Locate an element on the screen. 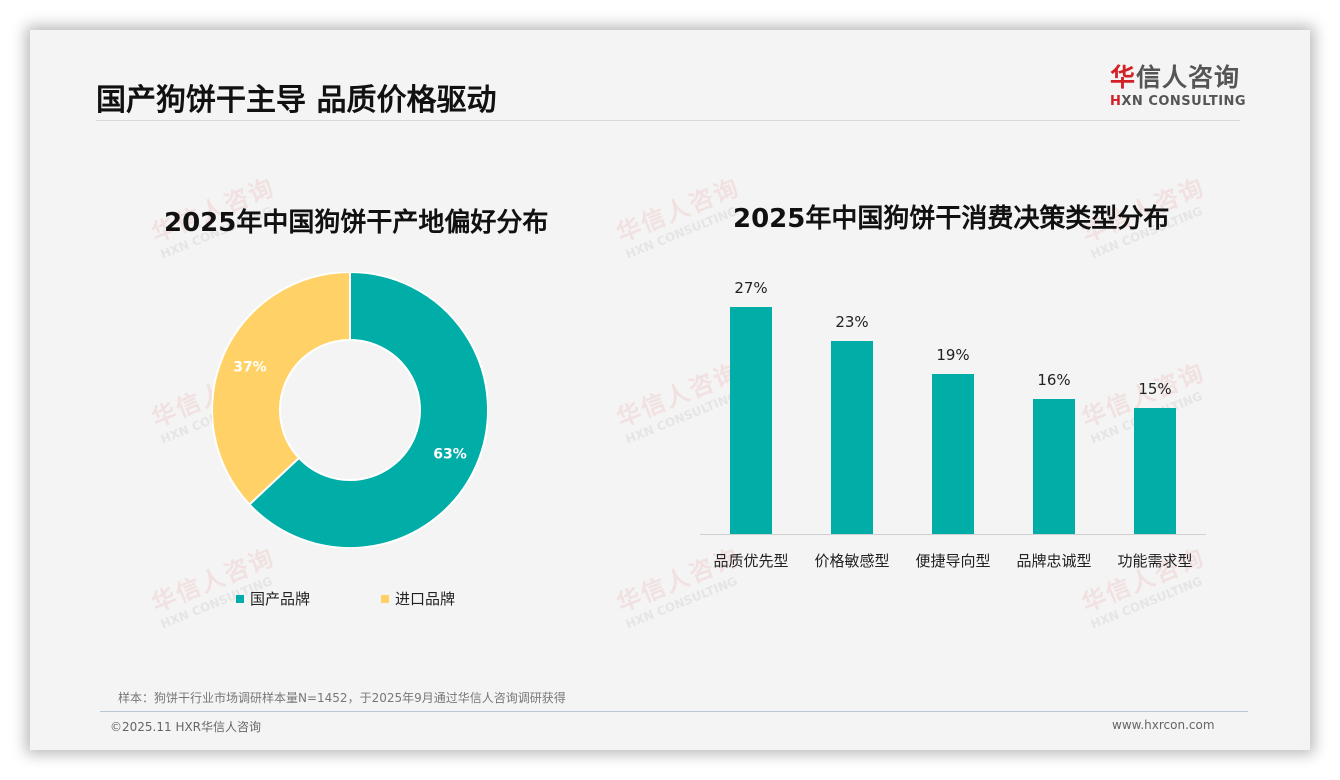  donut-chart-title: 2025年中国狗饼干产地偏好分布 is located at coordinates (356, 223).